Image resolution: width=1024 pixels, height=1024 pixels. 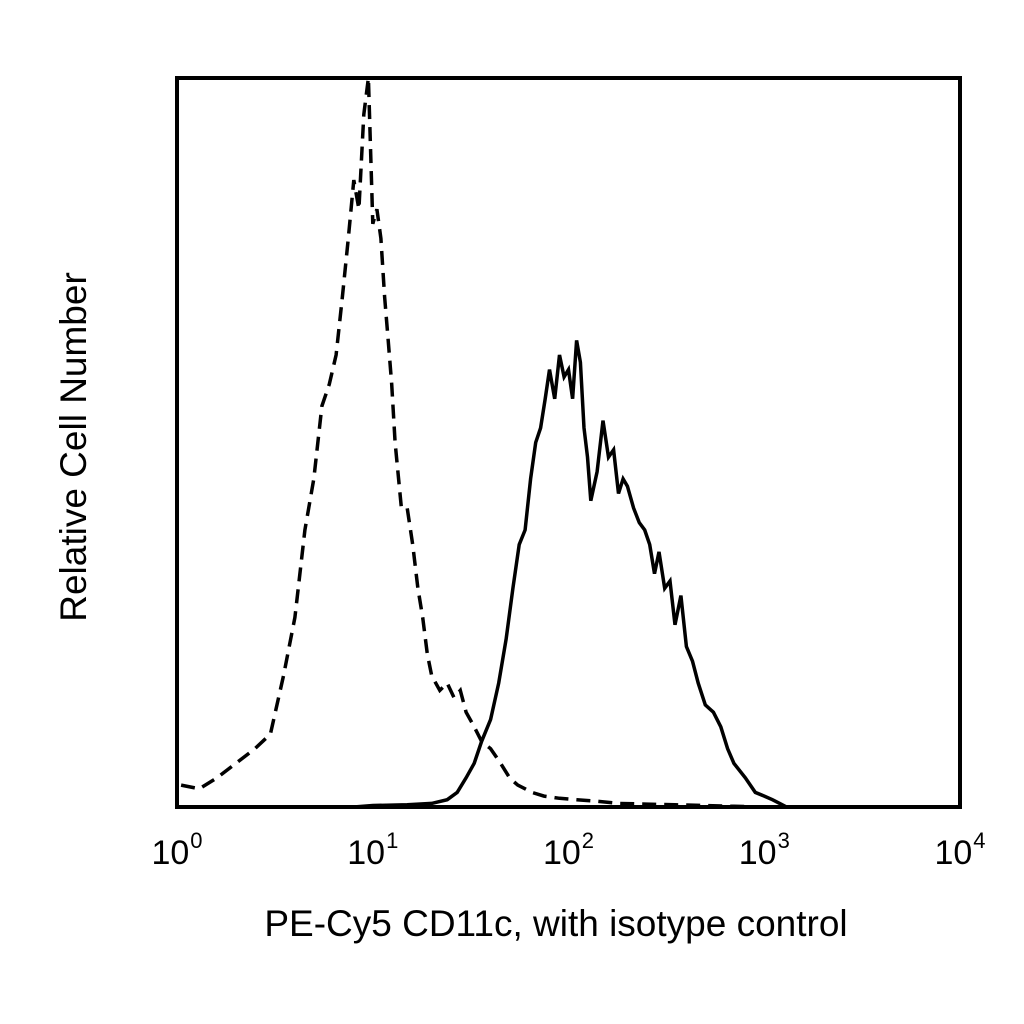 I want to click on y-axis-label: Relative Cell Number, so click(x=73, y=447).